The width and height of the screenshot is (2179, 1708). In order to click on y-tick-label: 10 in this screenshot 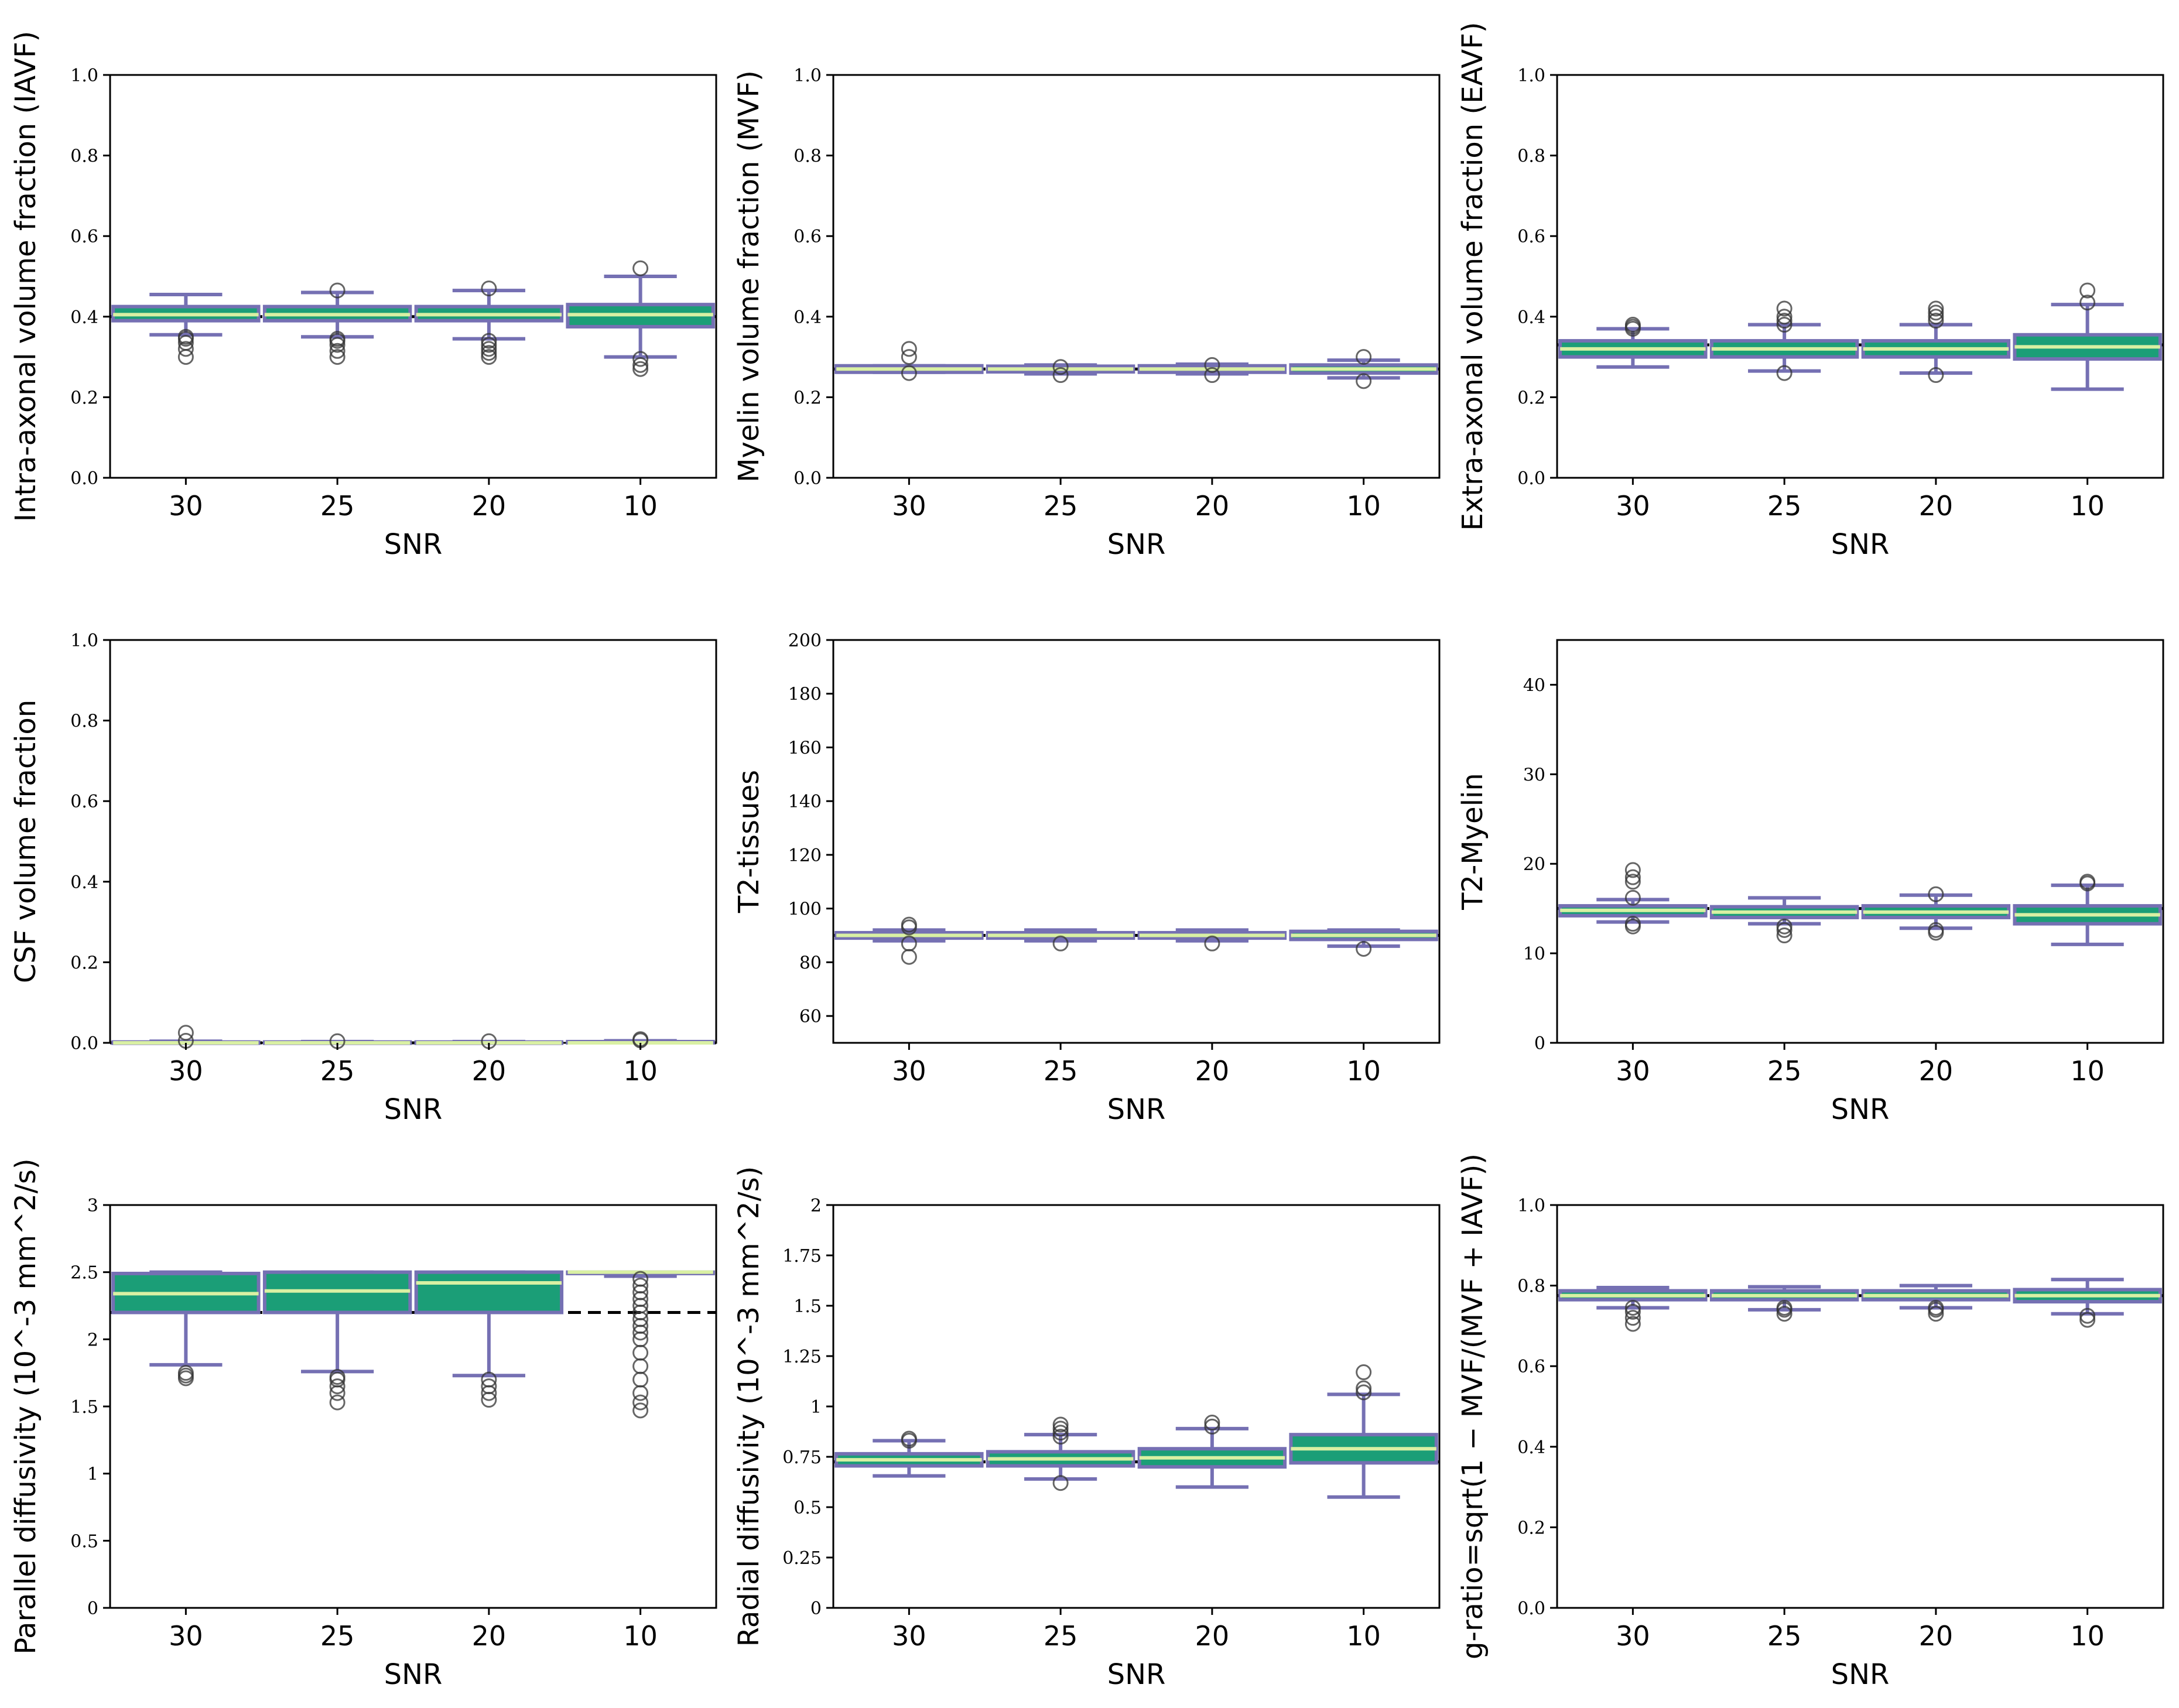, I will do `click(1534, 954)`.